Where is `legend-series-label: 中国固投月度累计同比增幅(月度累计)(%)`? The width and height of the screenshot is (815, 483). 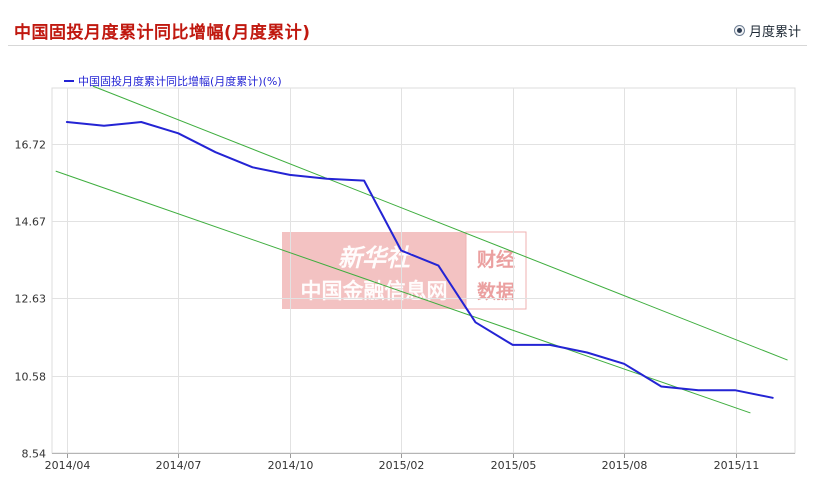 legend-series-label: 中国固投月度累计同比增幅(月度累计)(%) is located at coordinates (180, 81).